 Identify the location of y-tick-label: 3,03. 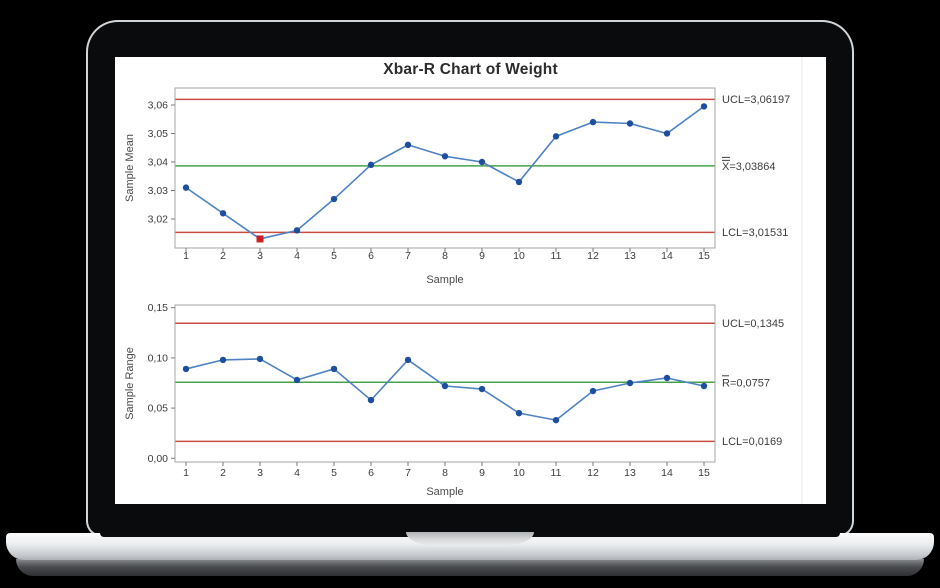
(158, 191).